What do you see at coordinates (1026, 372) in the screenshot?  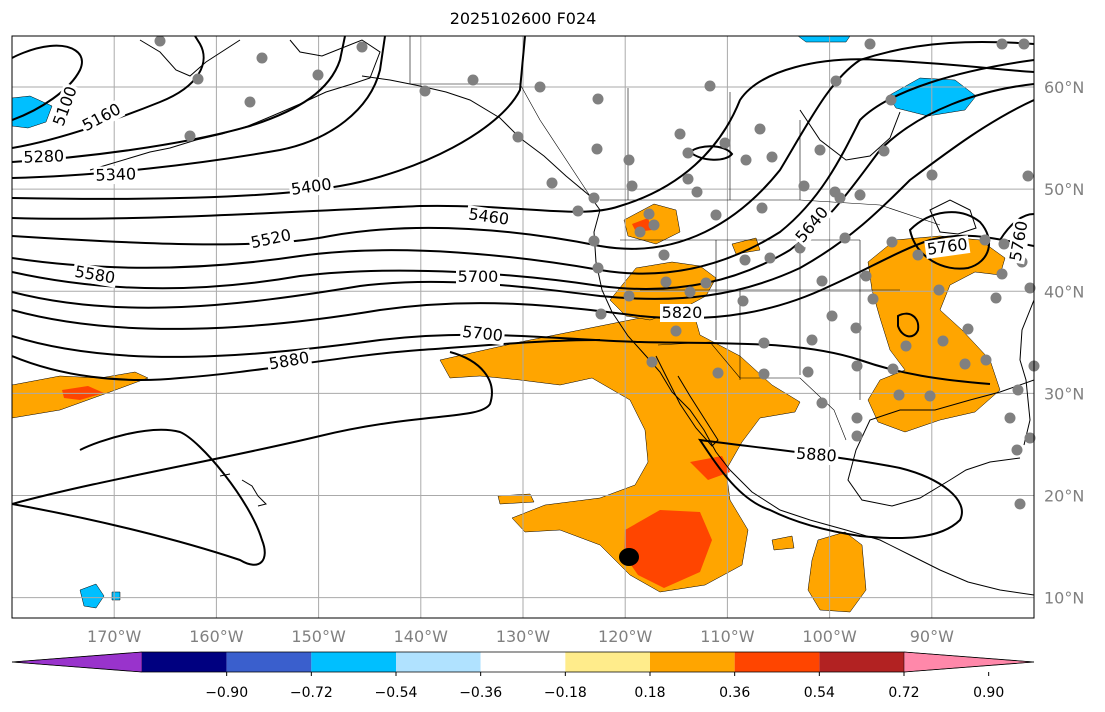 I see `east-coast` at bounding box center [1026, 372].